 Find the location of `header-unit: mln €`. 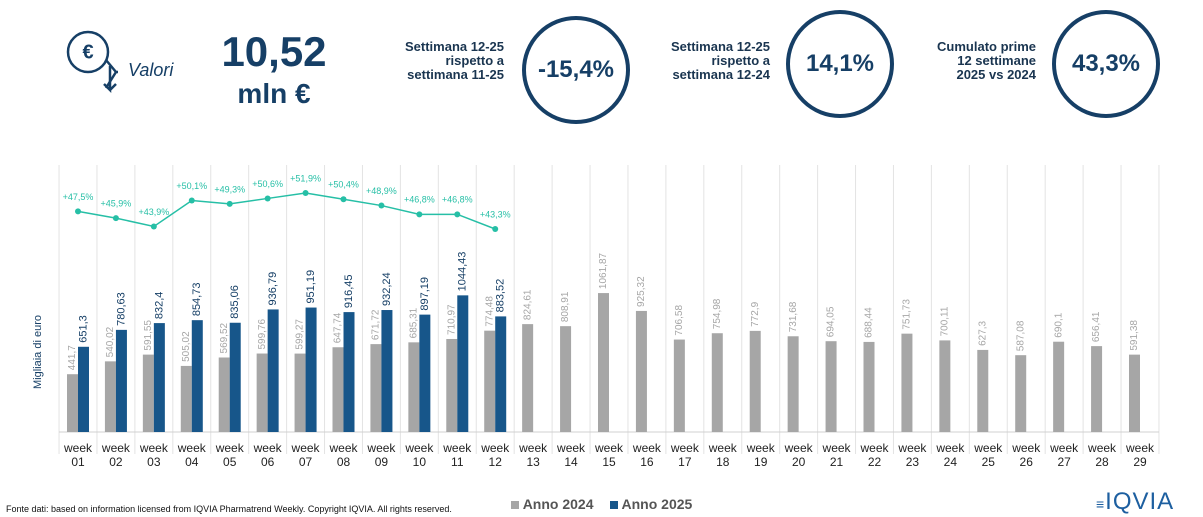

header-unit: mln € is located at coordinates (274, 93).